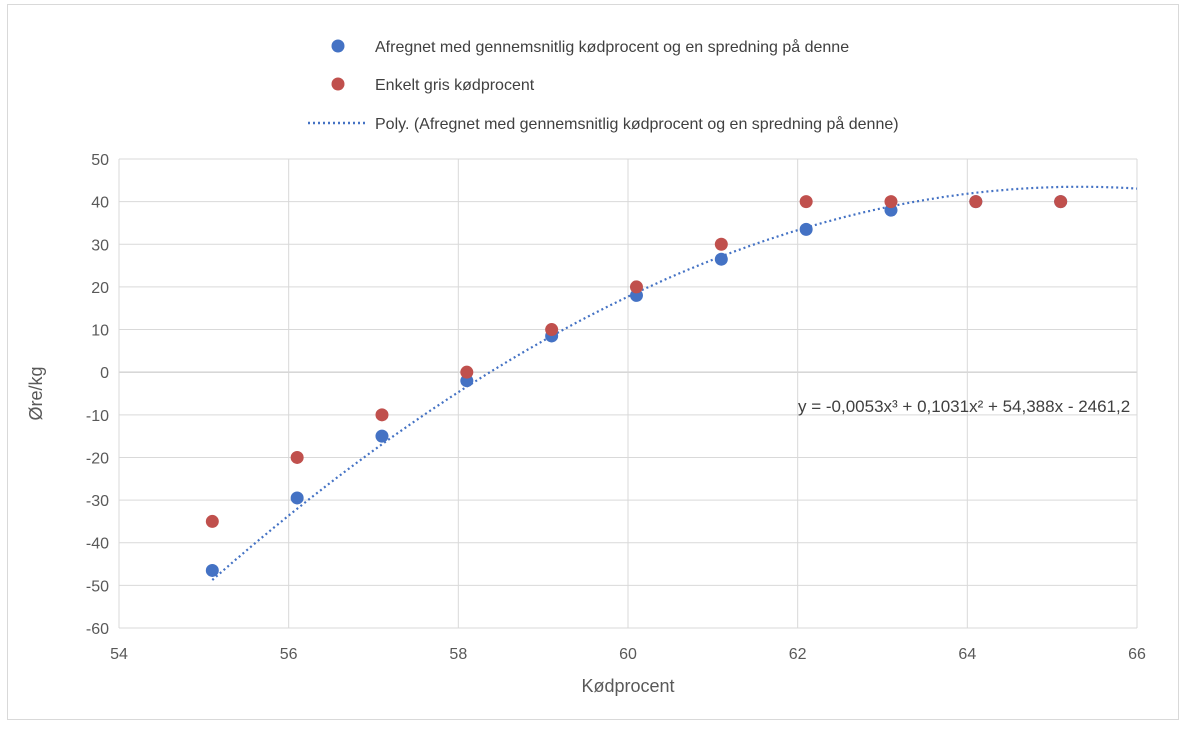 This screenshot has width=1181, height=729. Describe the element at coordinates (100, 203) in the screenshot. I see `y-tick-label: 40` at that location.